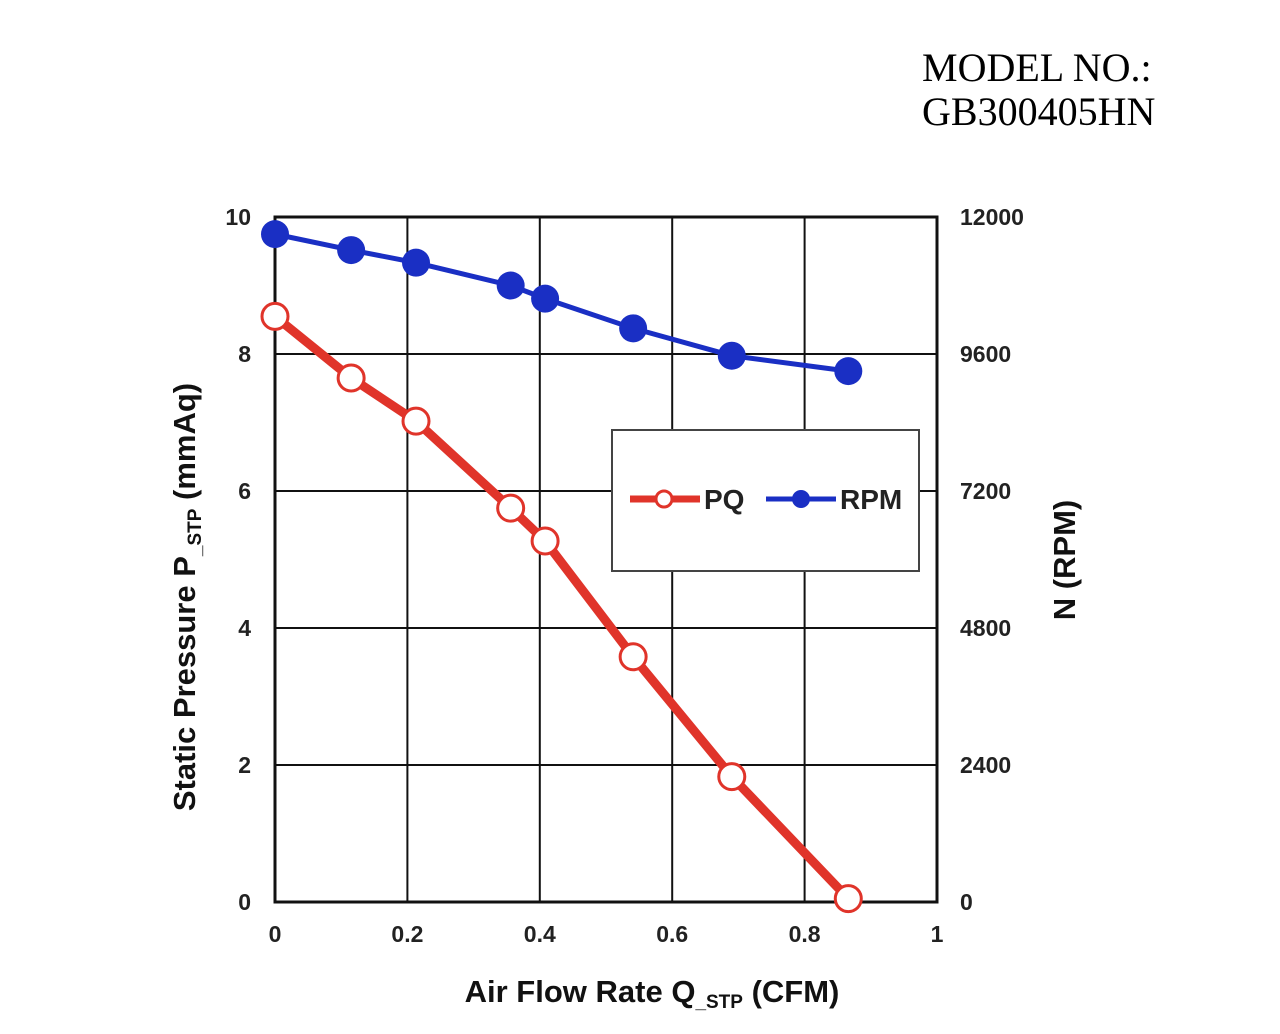  What do you see at coordinates (238, 217) in the screenshot?
I see `y-tick-label: 10` at bounding box center [238, 217].